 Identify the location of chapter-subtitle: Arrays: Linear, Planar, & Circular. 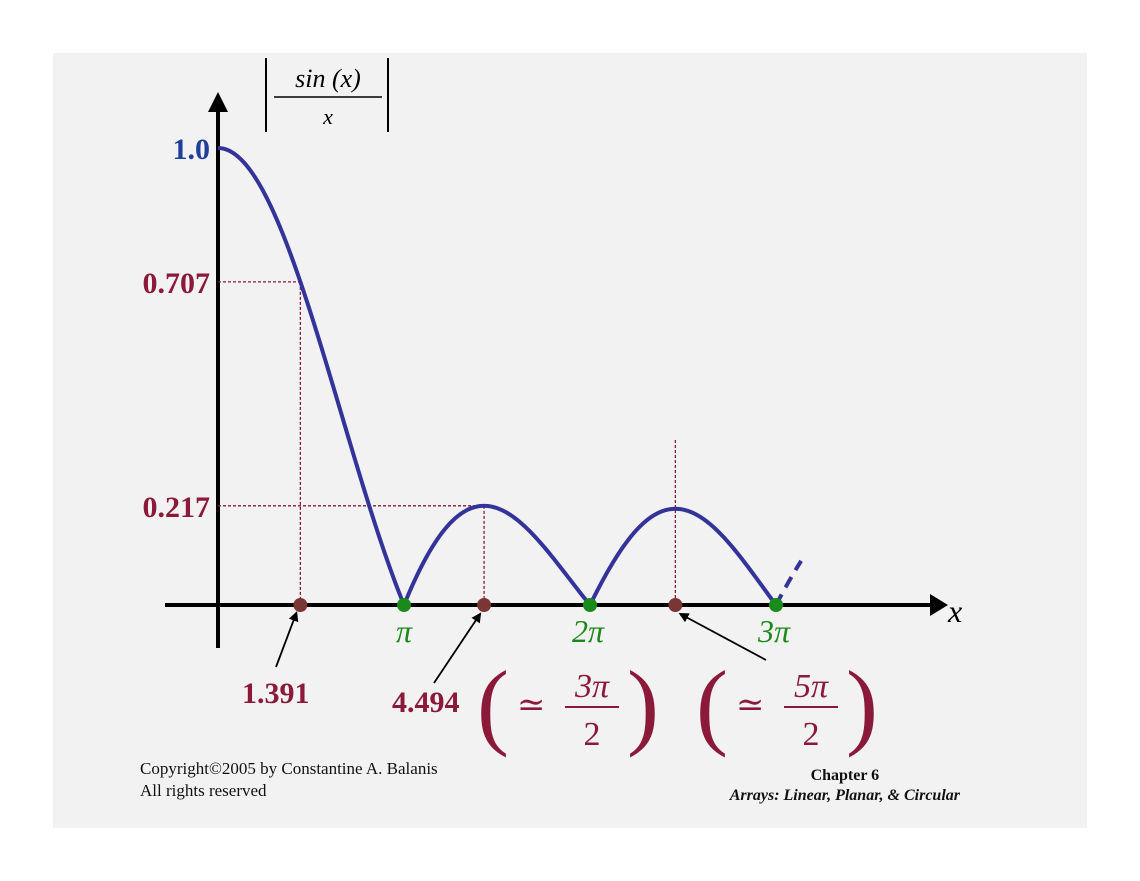
(844, 795).